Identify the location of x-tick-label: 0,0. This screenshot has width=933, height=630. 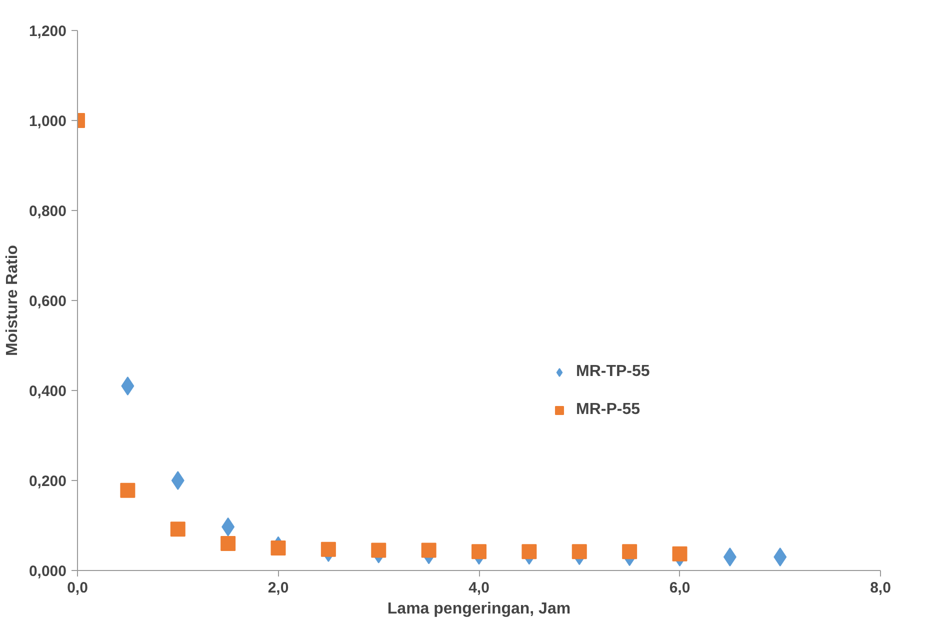
(77, 588).